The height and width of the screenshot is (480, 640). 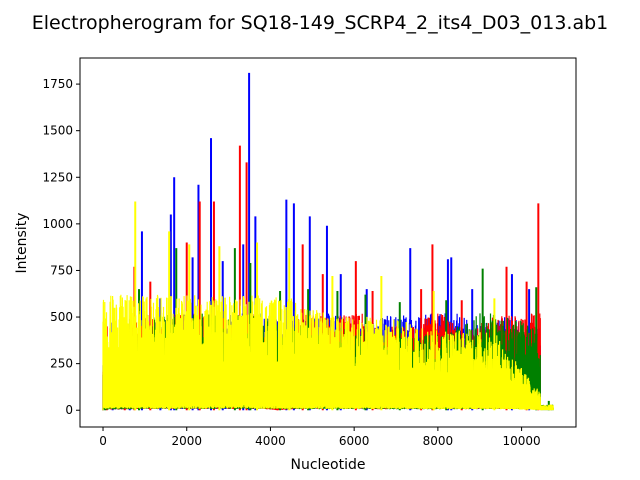 What do you see at coordinates (103, 441) in the screenshot?
I see `x-tick-label: 0` at bounding box center [103, 441].